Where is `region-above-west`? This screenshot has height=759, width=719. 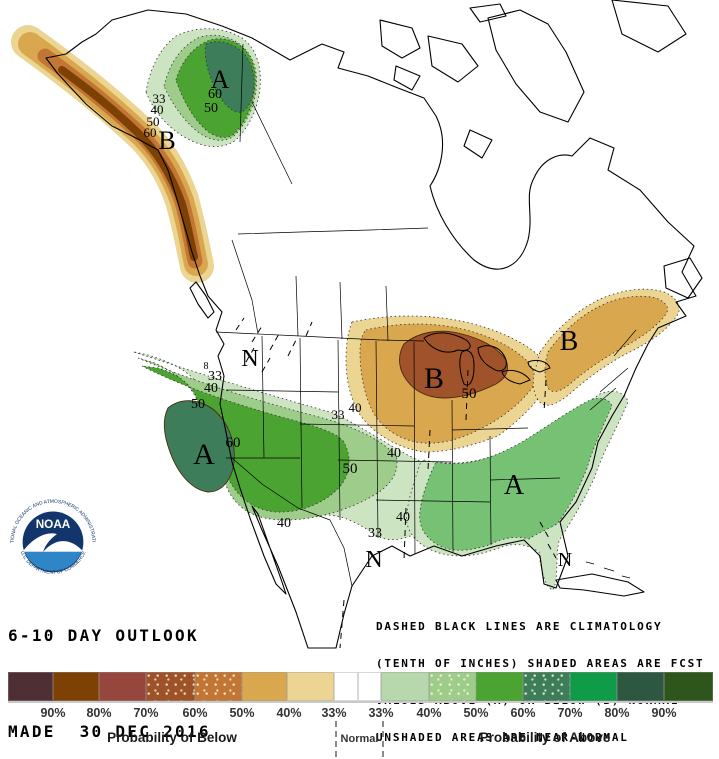
region-above-west is located at coordinates (292, 445).